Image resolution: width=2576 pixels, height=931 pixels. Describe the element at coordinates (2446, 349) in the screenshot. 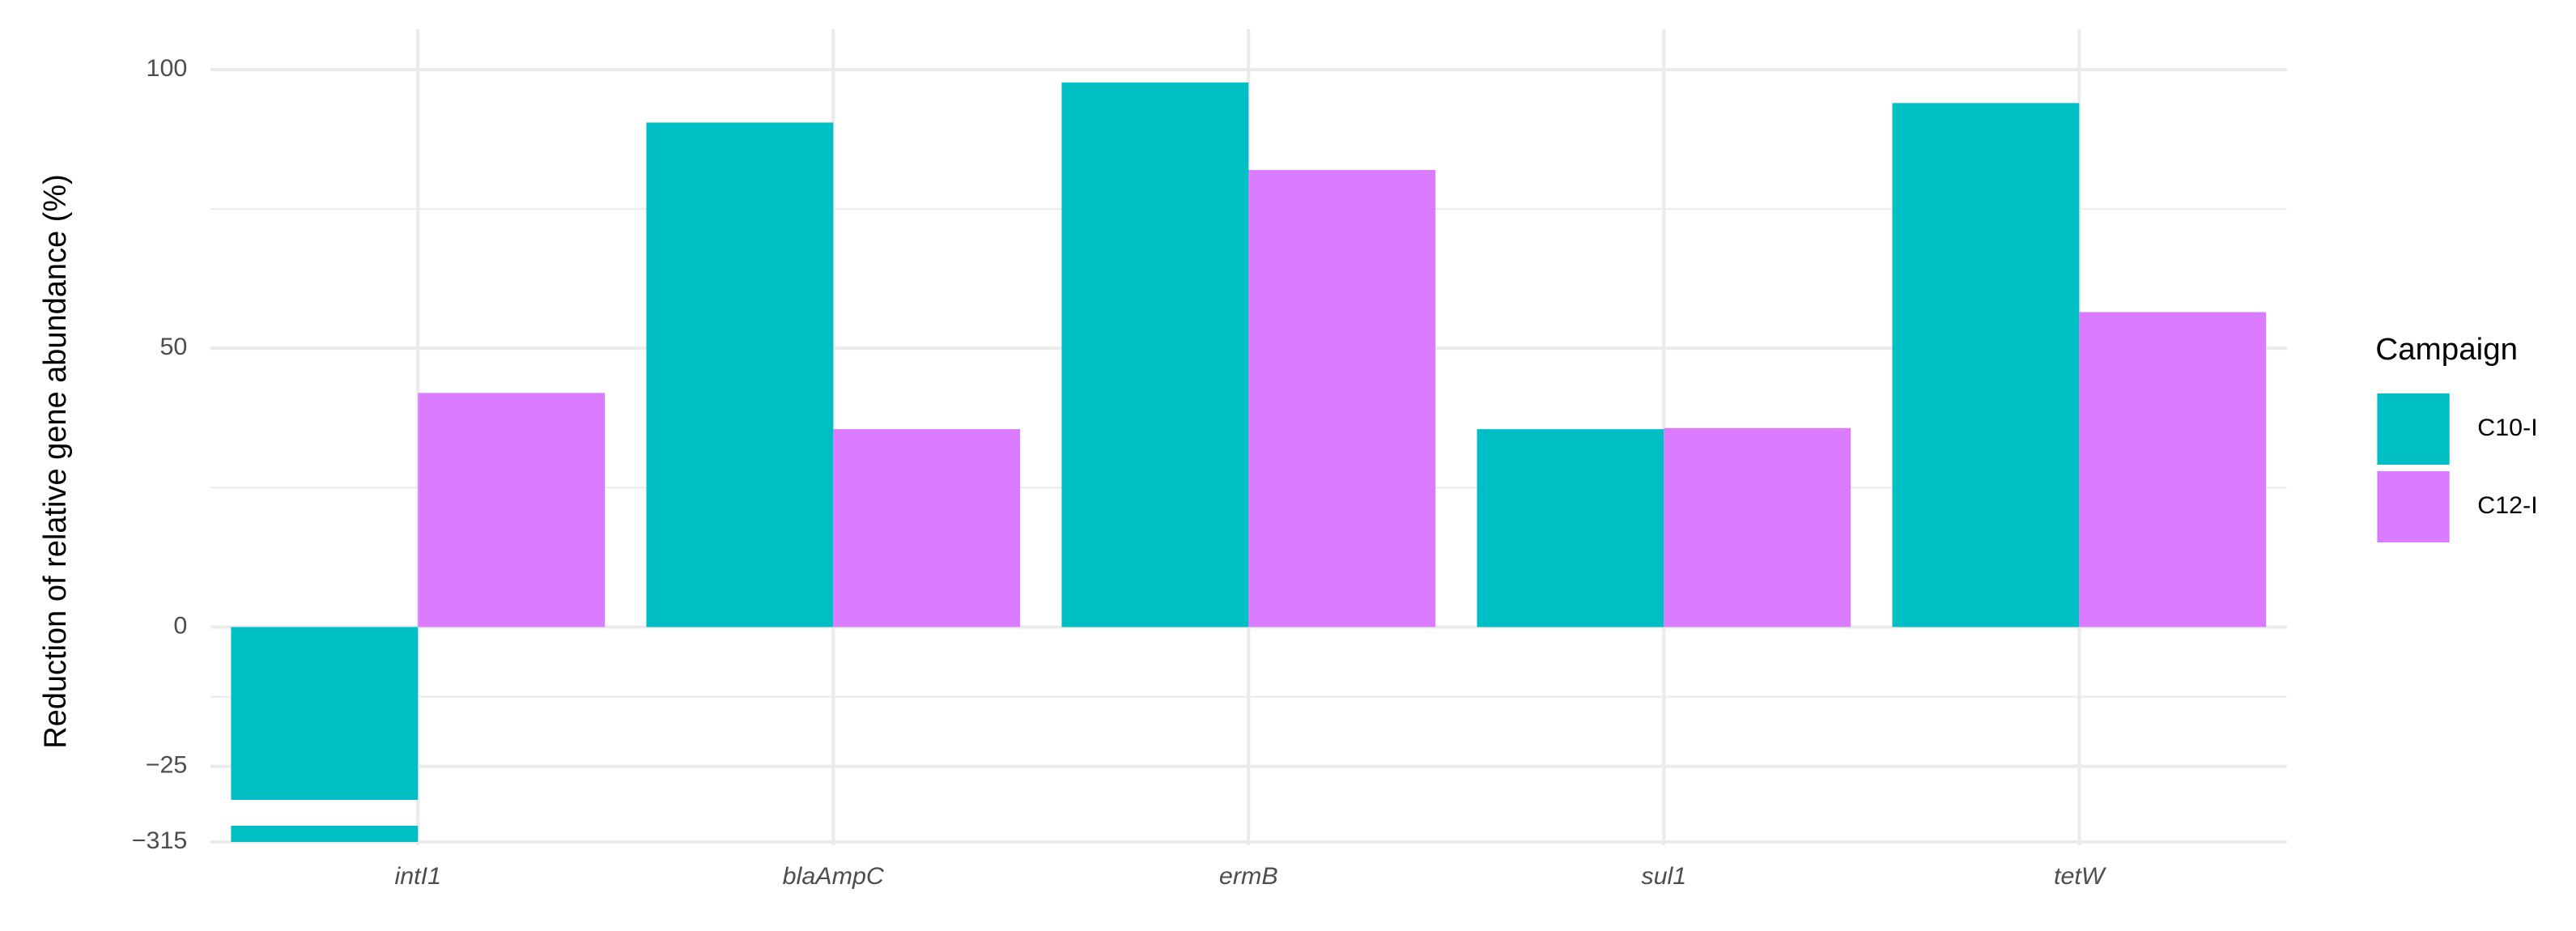

I see `legend-title: Campaign` at that location.